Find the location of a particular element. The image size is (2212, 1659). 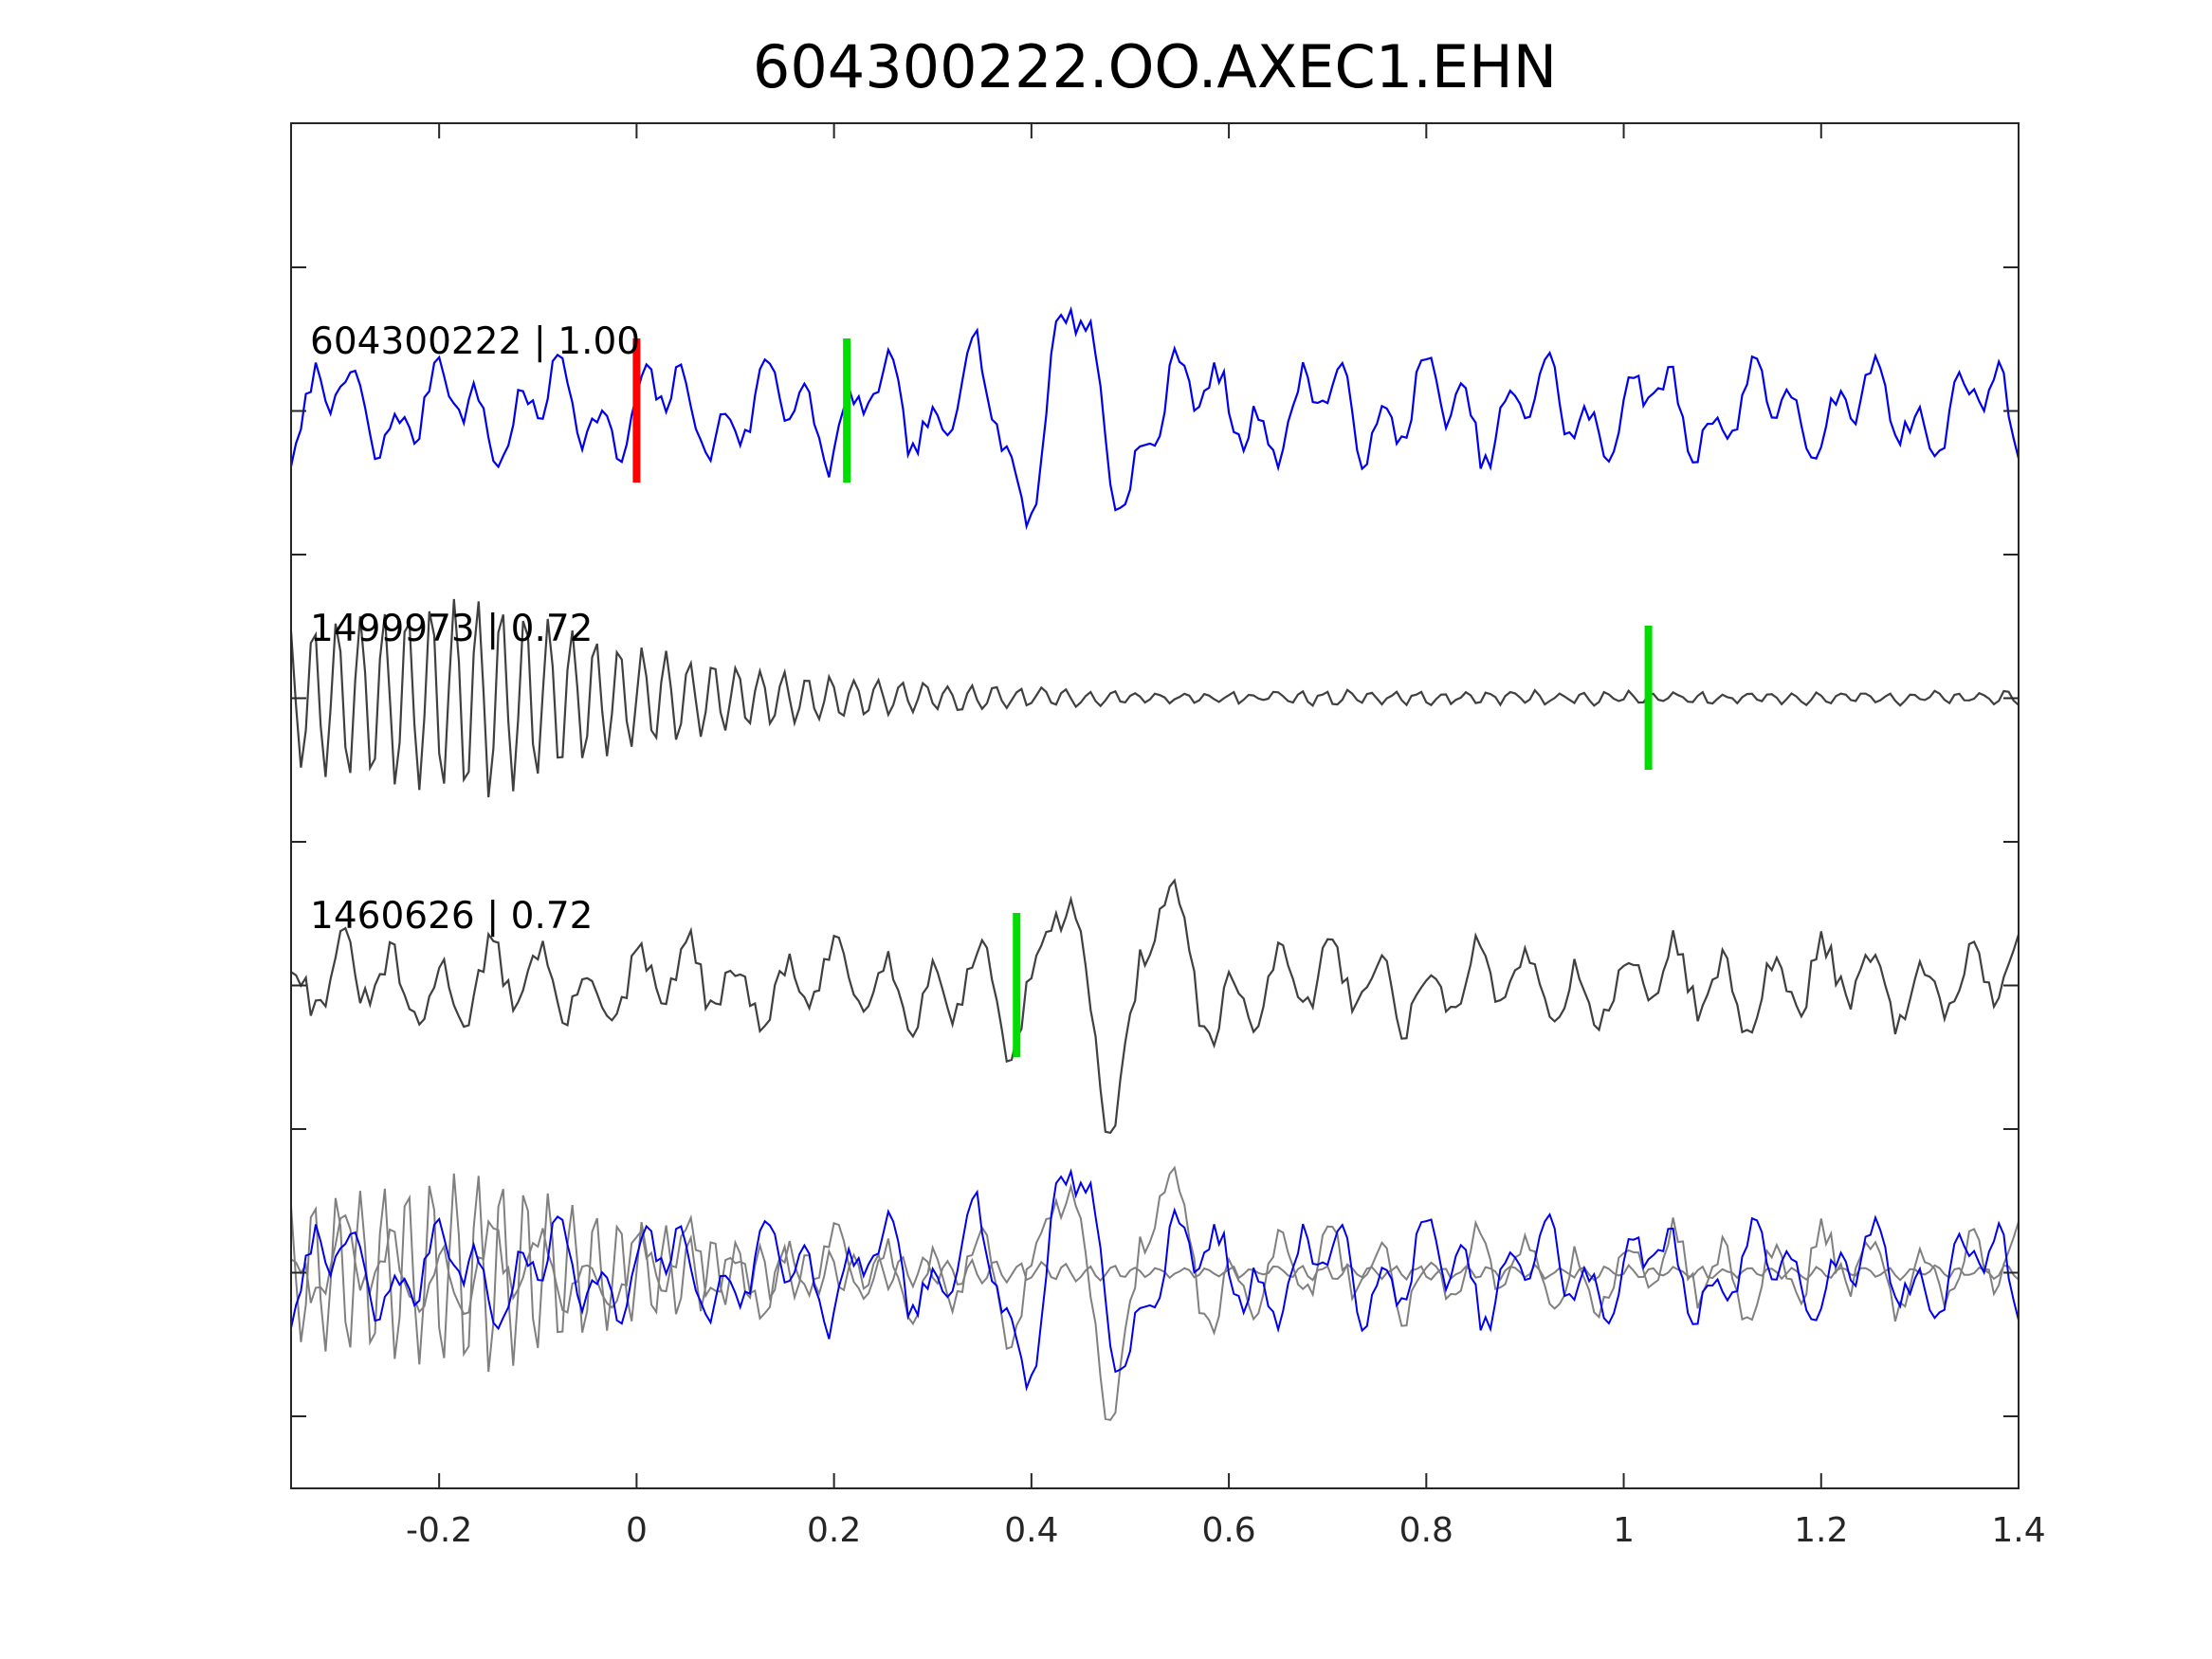

x-tick-label-7: 1.2 is located at coordinates (1821, 1530).